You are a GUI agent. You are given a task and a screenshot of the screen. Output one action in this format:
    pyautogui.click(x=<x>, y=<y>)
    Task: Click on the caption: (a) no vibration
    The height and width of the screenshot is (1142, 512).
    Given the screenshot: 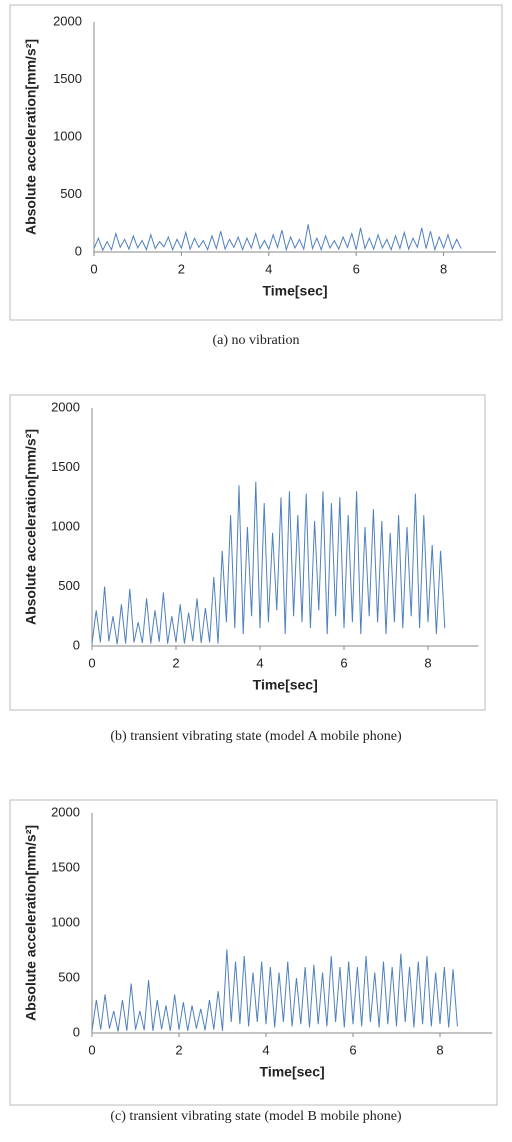 What is the action you would take?
    pyautogui.click(x=255, y=340)
    